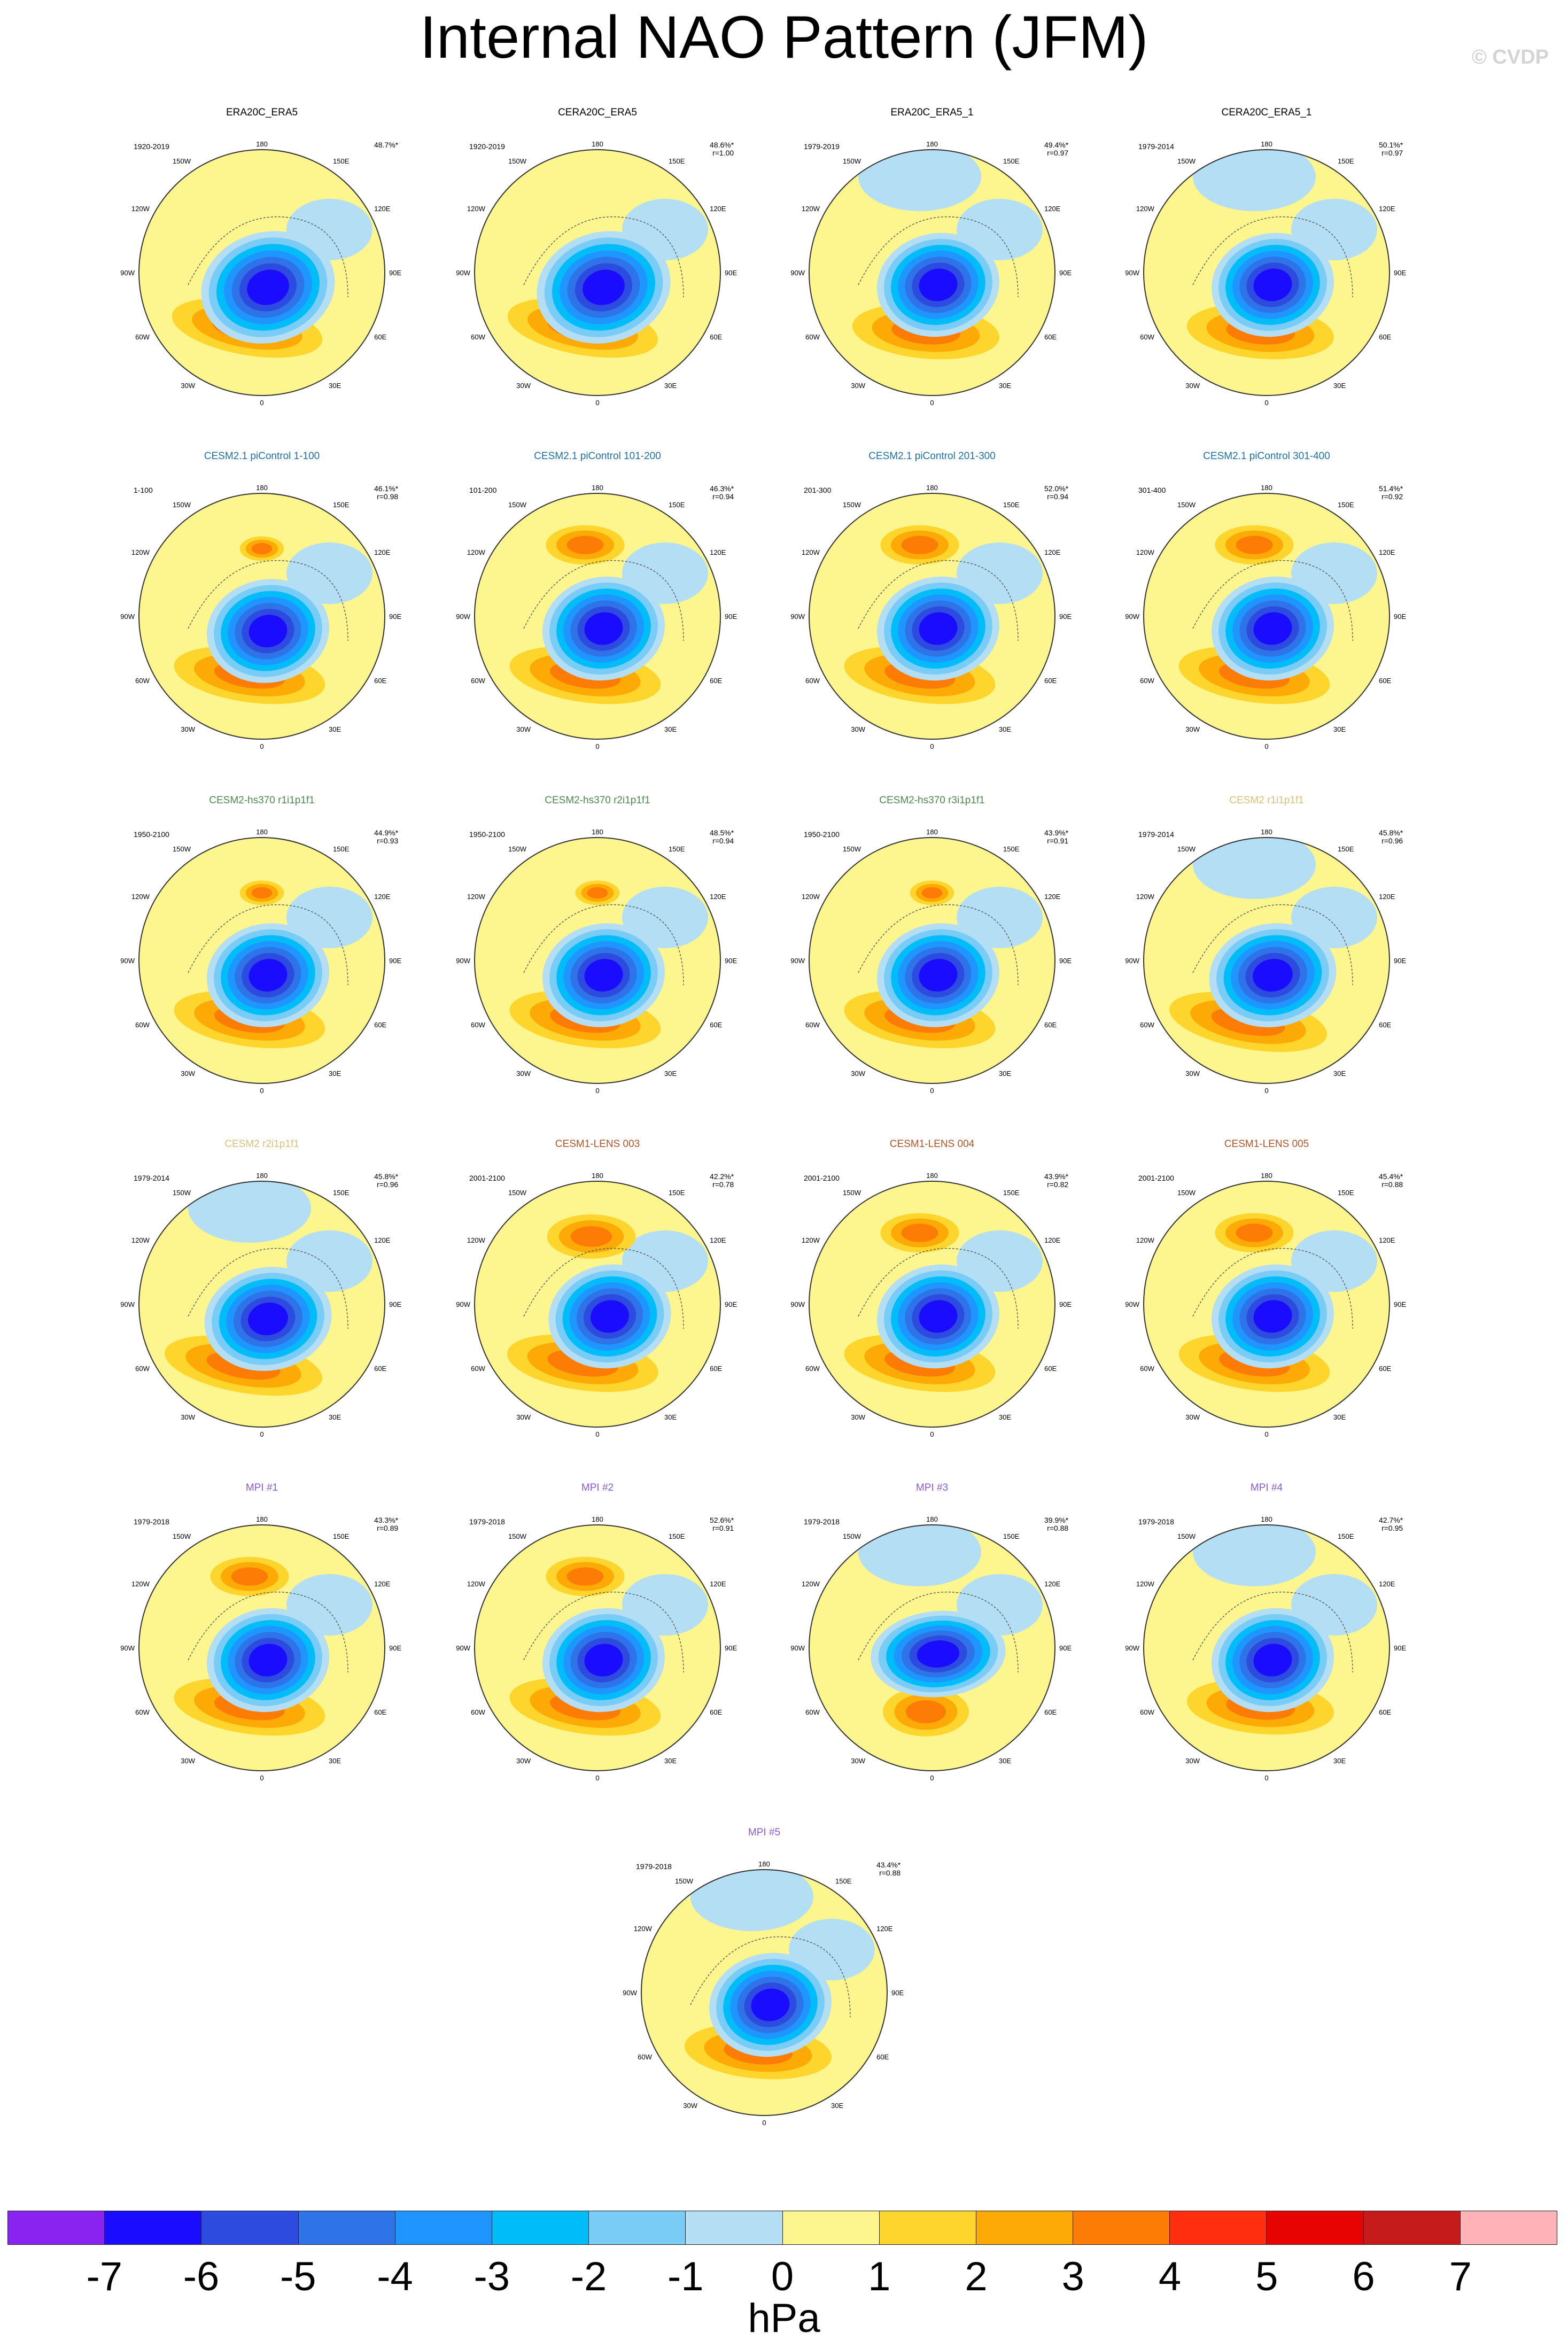 The height and width of the screenshot is (2348, 1568). What do you see at coordinates (386, 1524) in the screenshot?
I see `panel-stats: 43.3%* r=0.89` at bounding box center [386, 1524].